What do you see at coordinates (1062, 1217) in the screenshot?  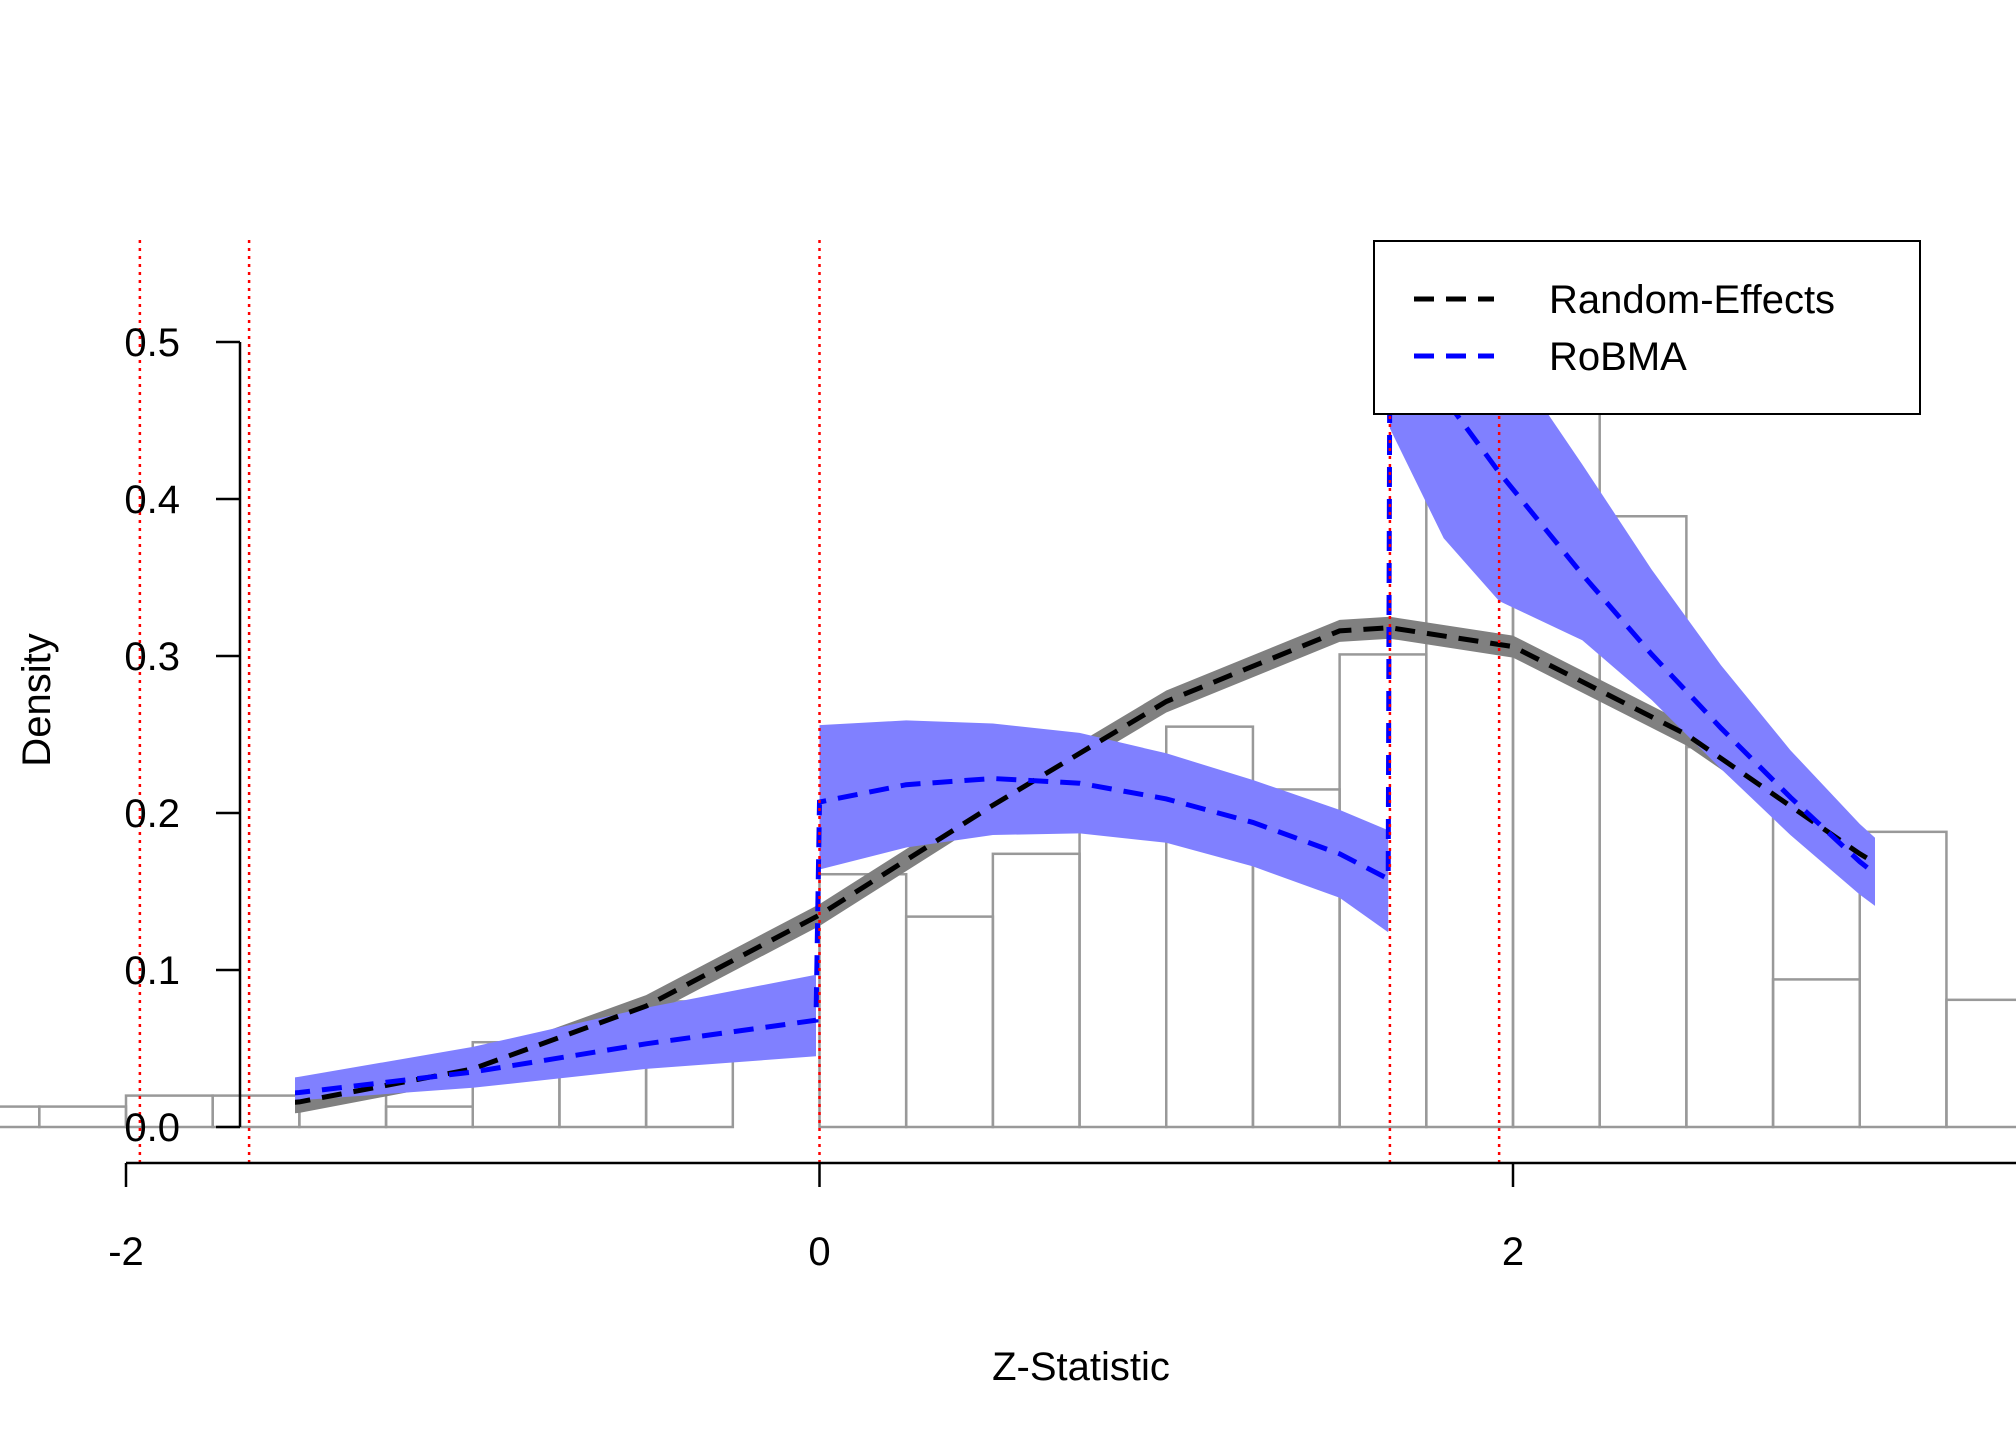 I see `x-axis: -20246` at bounding box center [1062, 1217].